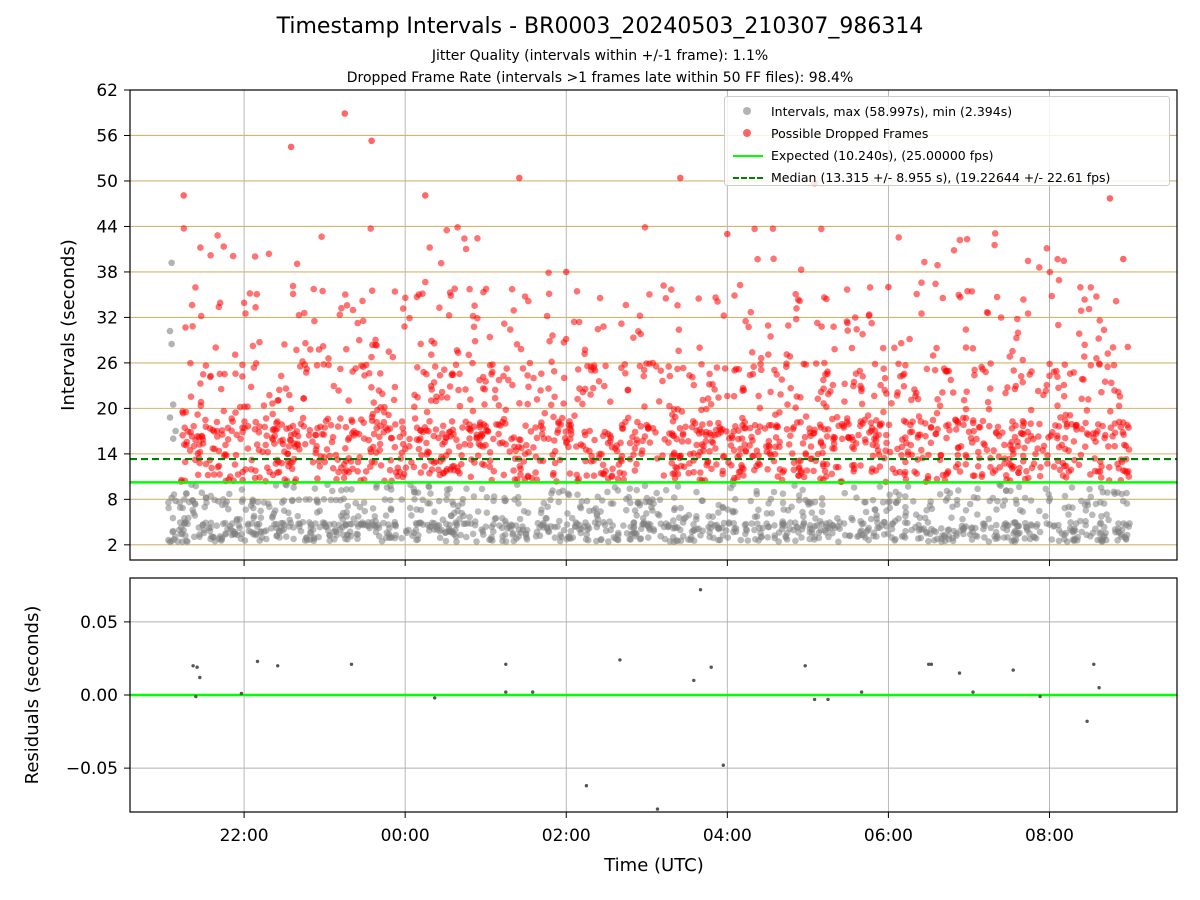 This screenshot has height=900, width=1200. I want to click on legend-entry-dropped: Possible Dropped Frames, so click(947, 134).